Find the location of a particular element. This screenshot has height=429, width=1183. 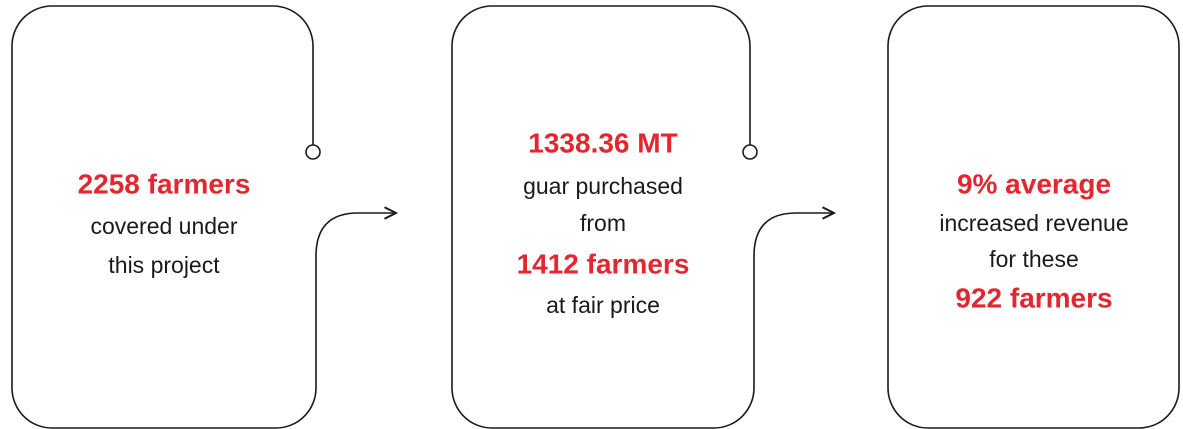

body-text: increased revenue is located at coordinates (1033, 223).